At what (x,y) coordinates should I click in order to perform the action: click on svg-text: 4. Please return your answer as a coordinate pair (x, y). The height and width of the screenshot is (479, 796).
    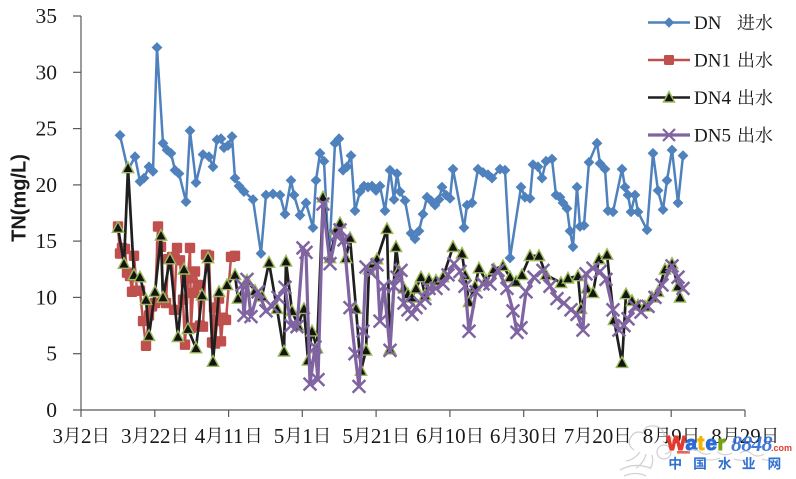
    Looking at the image, I should click on (200, 436).